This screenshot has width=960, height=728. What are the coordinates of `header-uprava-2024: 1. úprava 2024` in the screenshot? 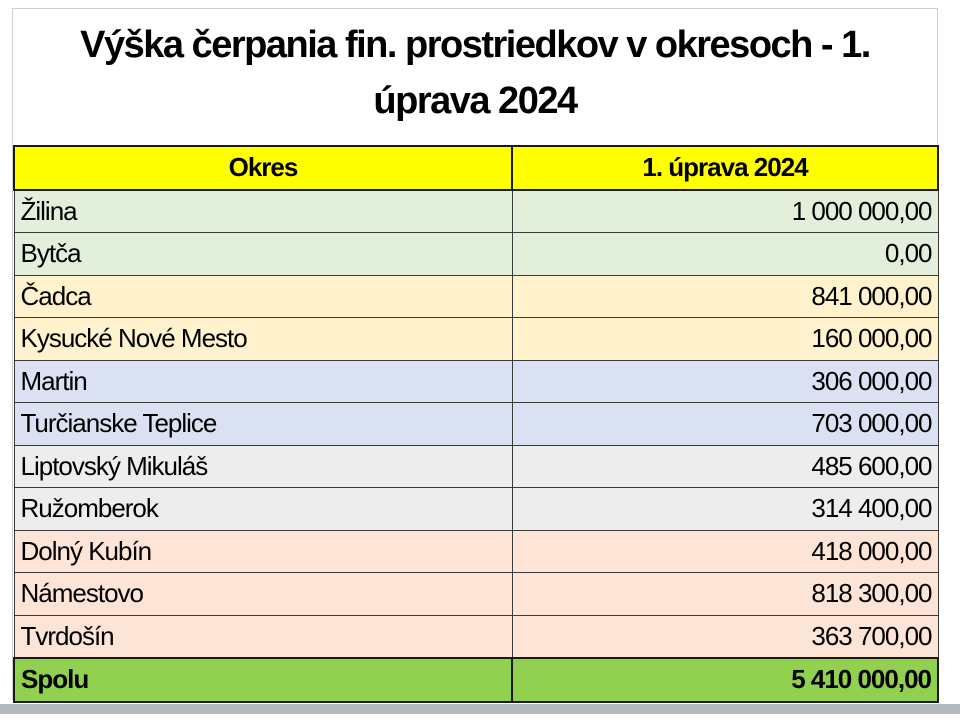 It's located at (725, 168).